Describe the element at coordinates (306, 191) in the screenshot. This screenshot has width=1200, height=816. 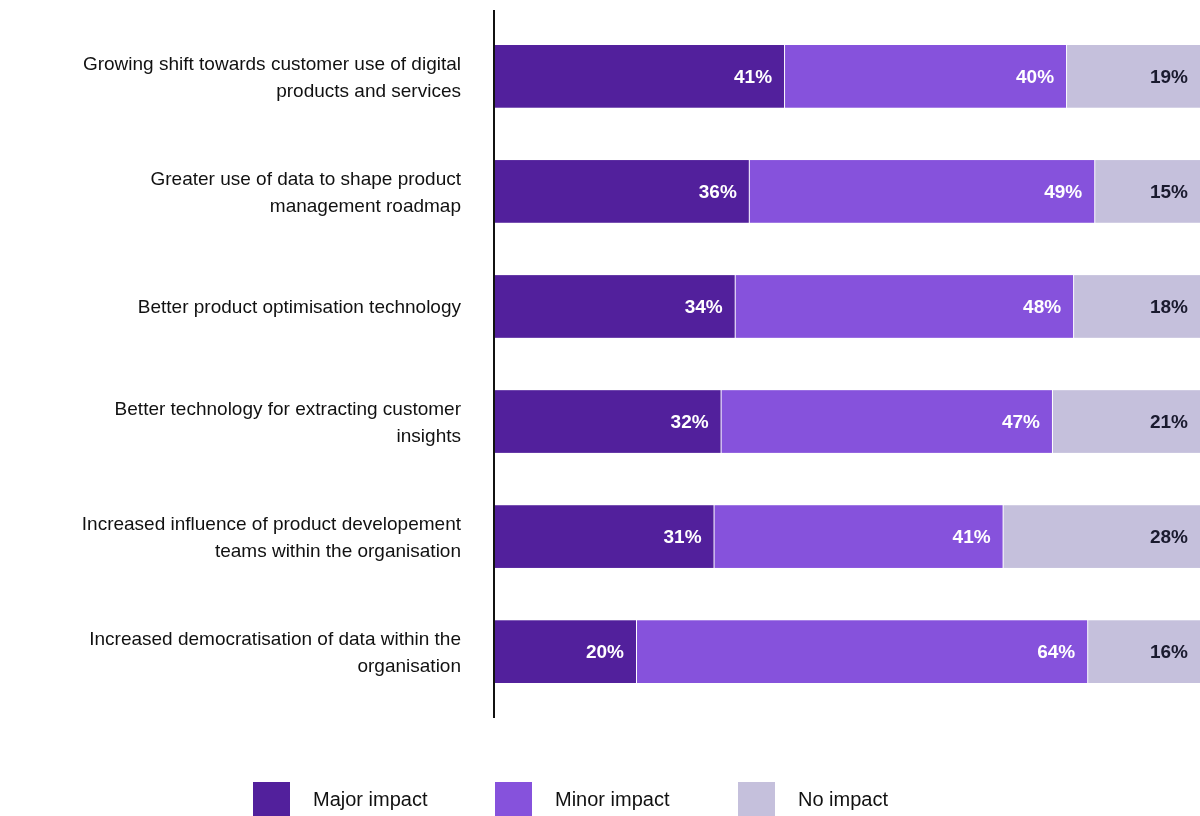
I see `y-tick-label: Greater use of data to shape product management roadmap` at that location.